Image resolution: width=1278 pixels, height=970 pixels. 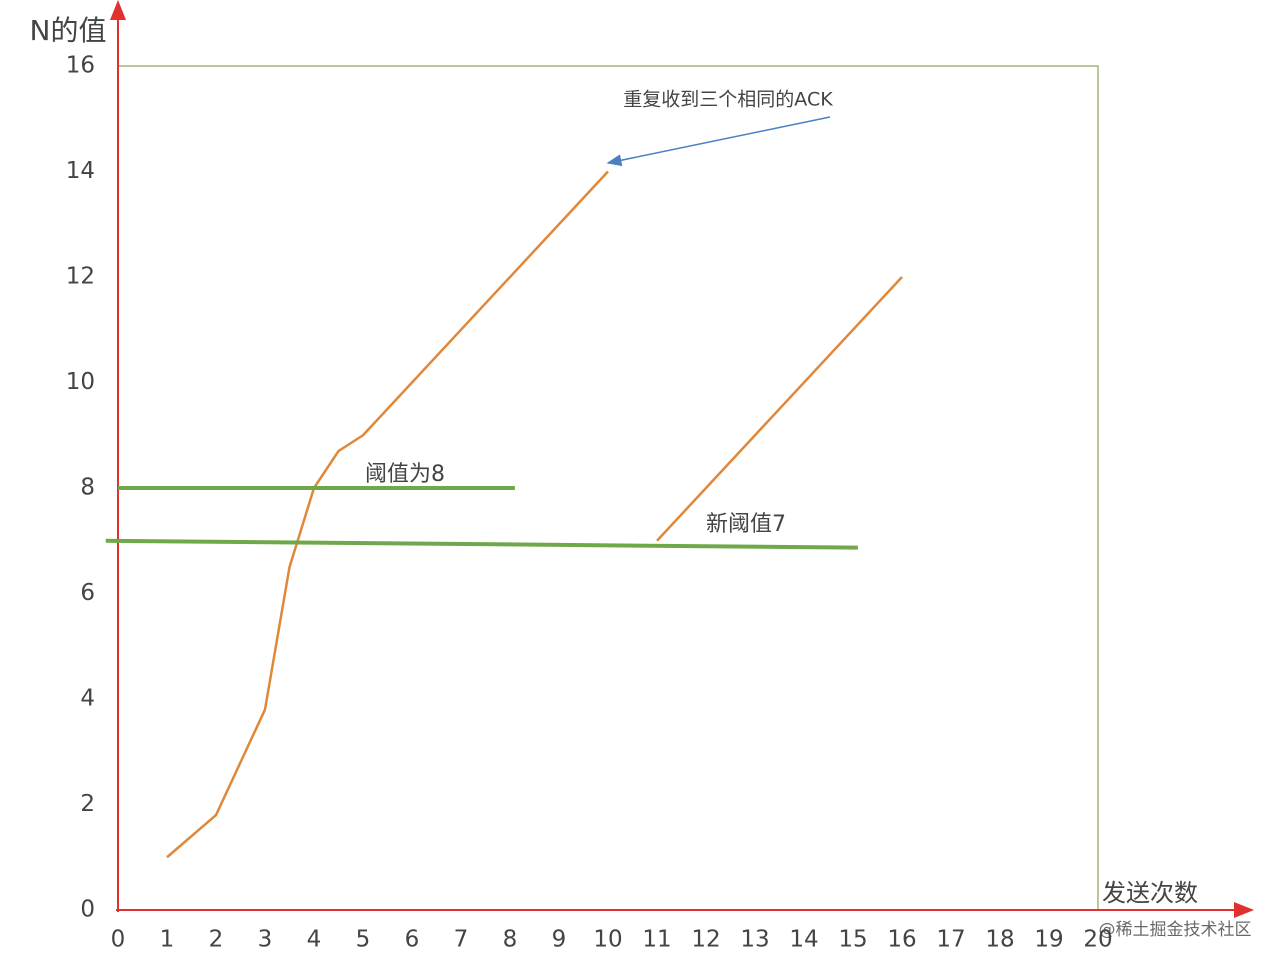 I want to click on x-tick-label: 7, so click(x=461, y=940).